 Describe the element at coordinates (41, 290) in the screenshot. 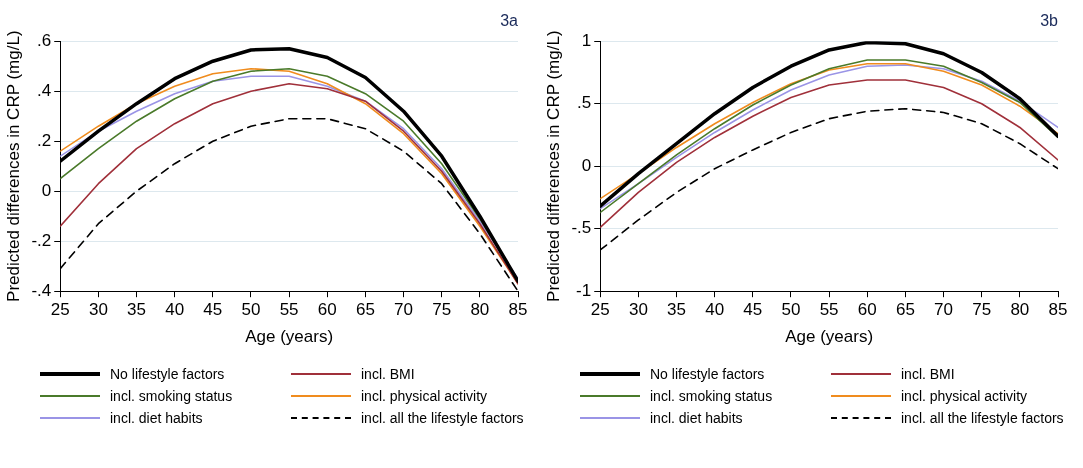

I see `y-tick-label: -.4` at that location.